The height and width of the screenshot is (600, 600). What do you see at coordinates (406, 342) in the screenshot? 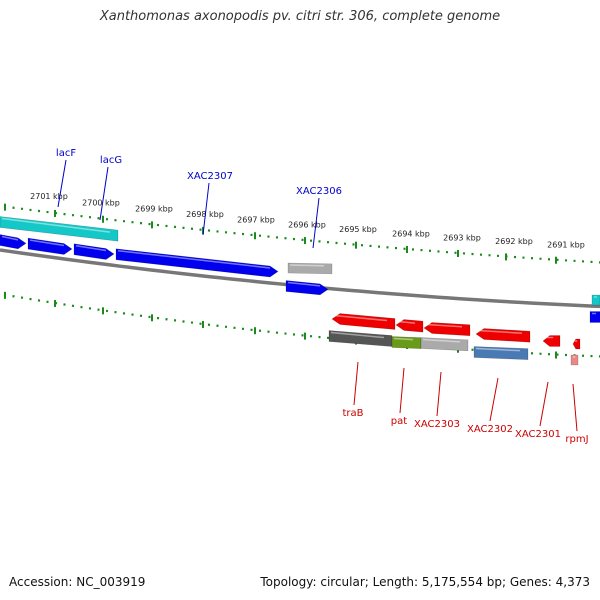
I see `gene-feature-olive` at bounding box center [406, 342].